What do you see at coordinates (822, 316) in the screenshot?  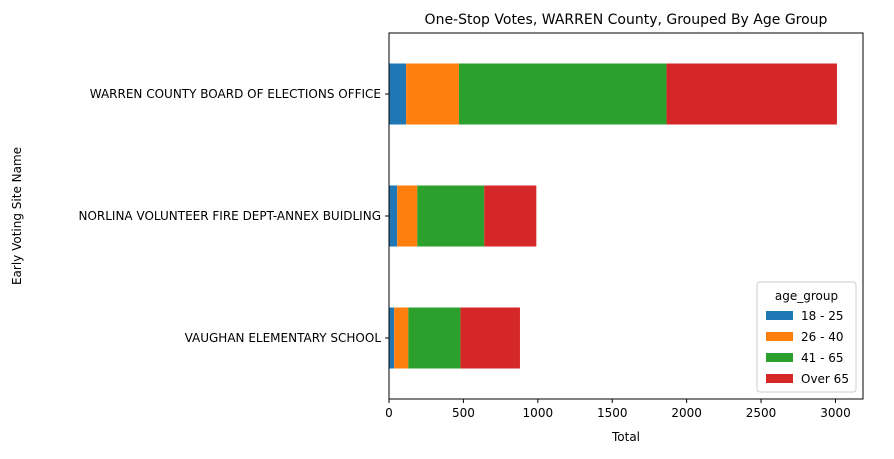 I see `legend-label-1: 18 - 25` at bounding box center [822, 316].